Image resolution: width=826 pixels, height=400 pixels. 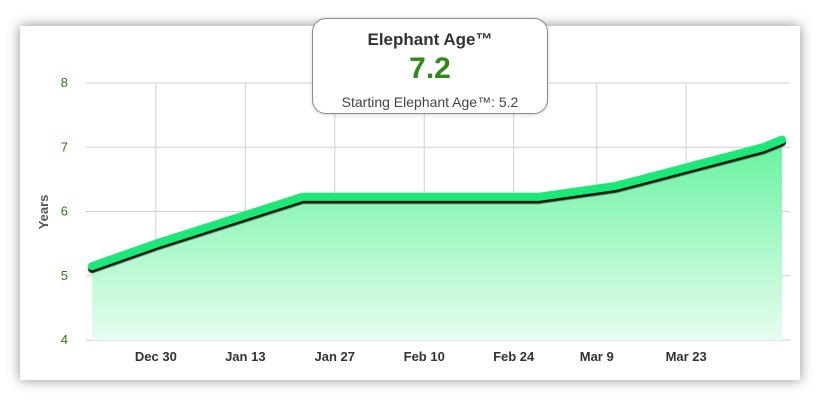 I want to click on x-tick-label: Jan 27, so click(x=335, y=356).